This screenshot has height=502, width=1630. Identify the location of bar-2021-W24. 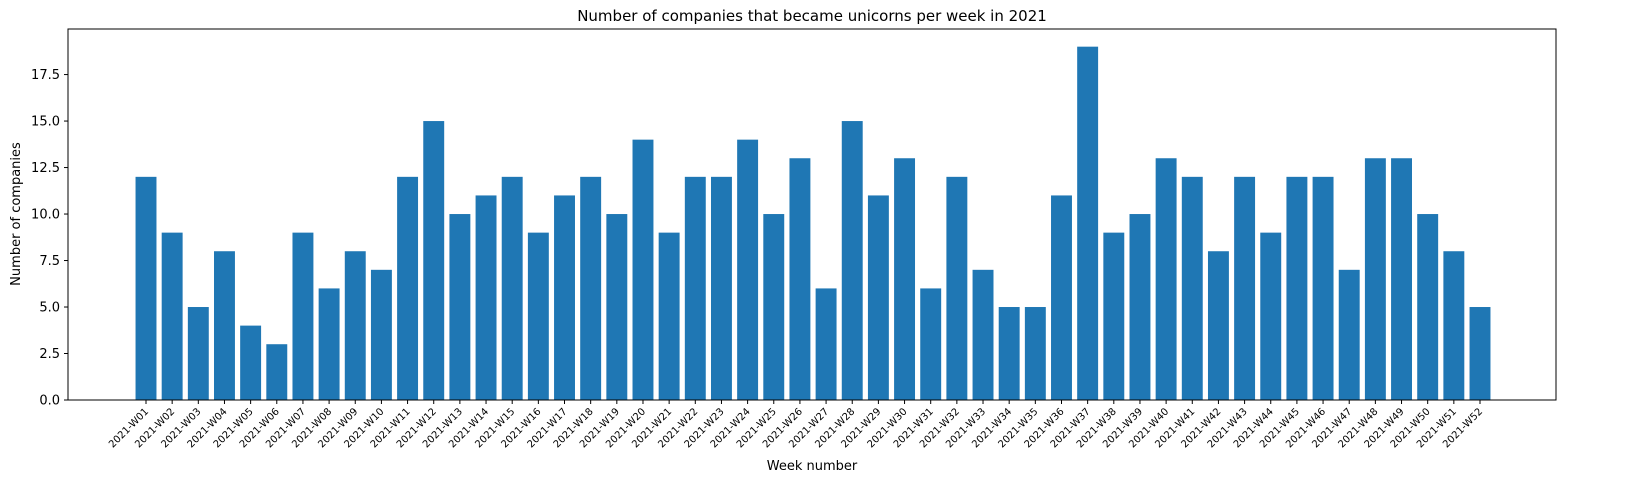
(748, 269).